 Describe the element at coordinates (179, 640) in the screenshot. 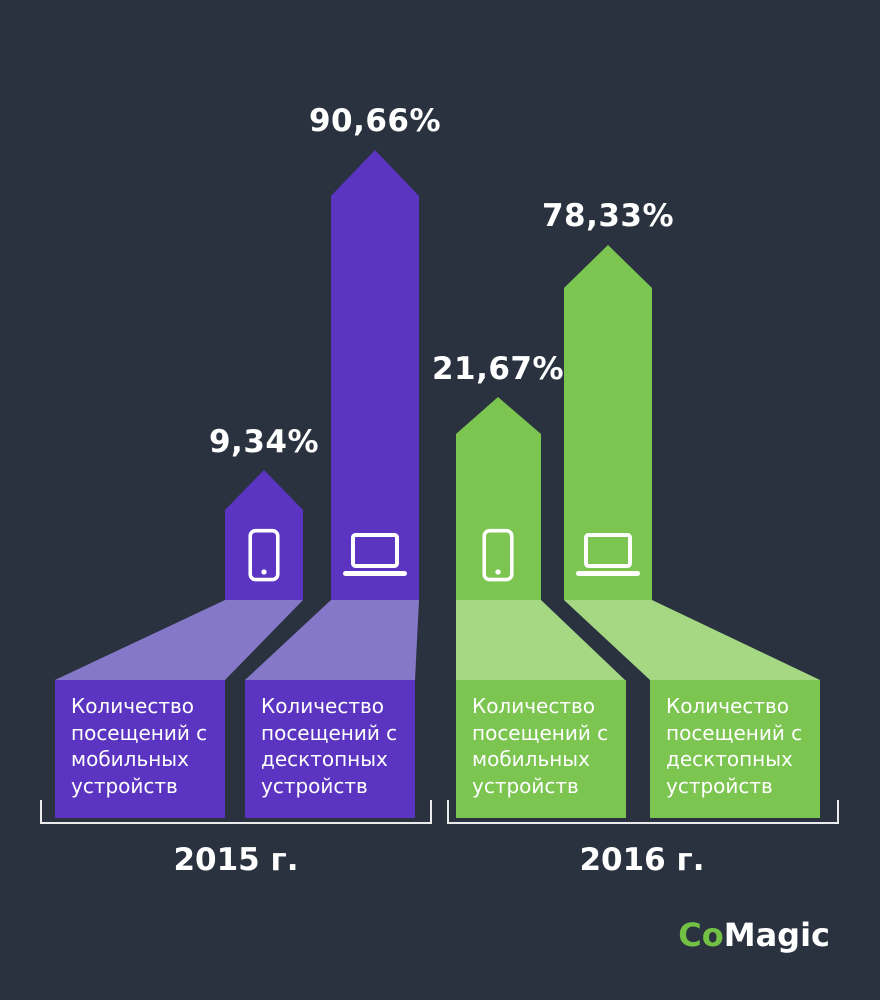

I see `ribbon-2015-mobile` at that location.